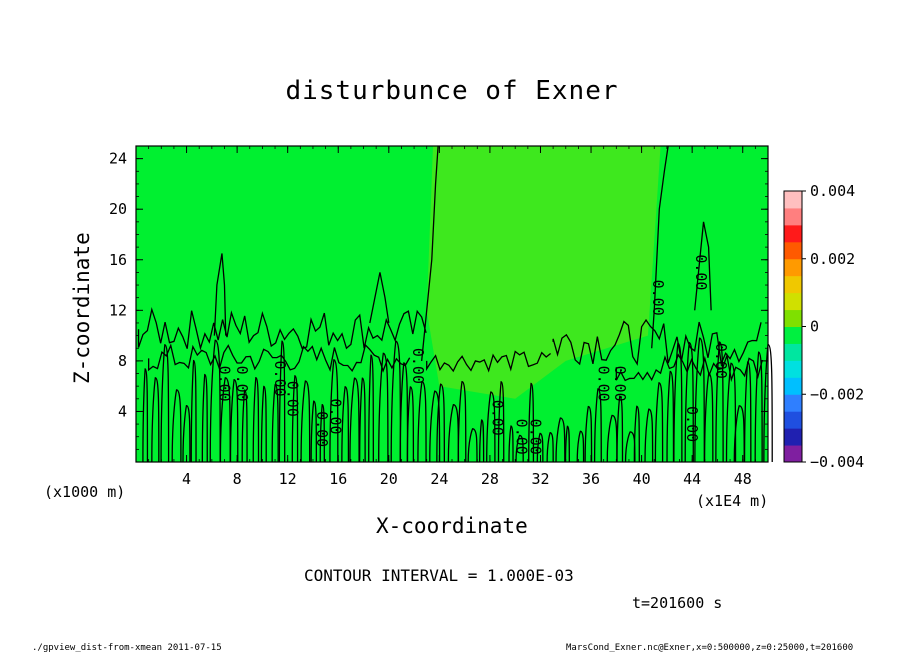  Describe the element at coordinates (490, 479) in the screenshot. I see `x-tick-label: 28` at that location.